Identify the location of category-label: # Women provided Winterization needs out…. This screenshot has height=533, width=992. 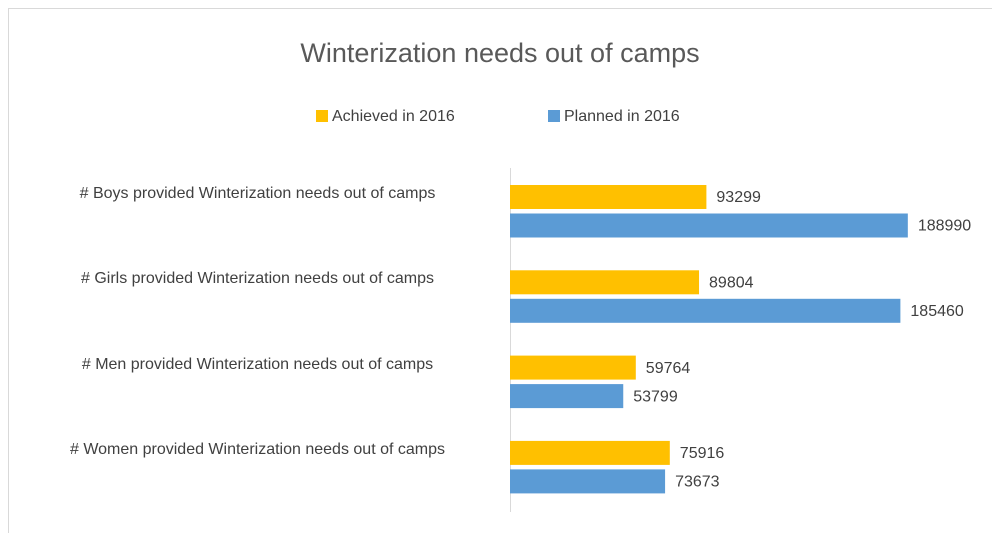
(257, 449).